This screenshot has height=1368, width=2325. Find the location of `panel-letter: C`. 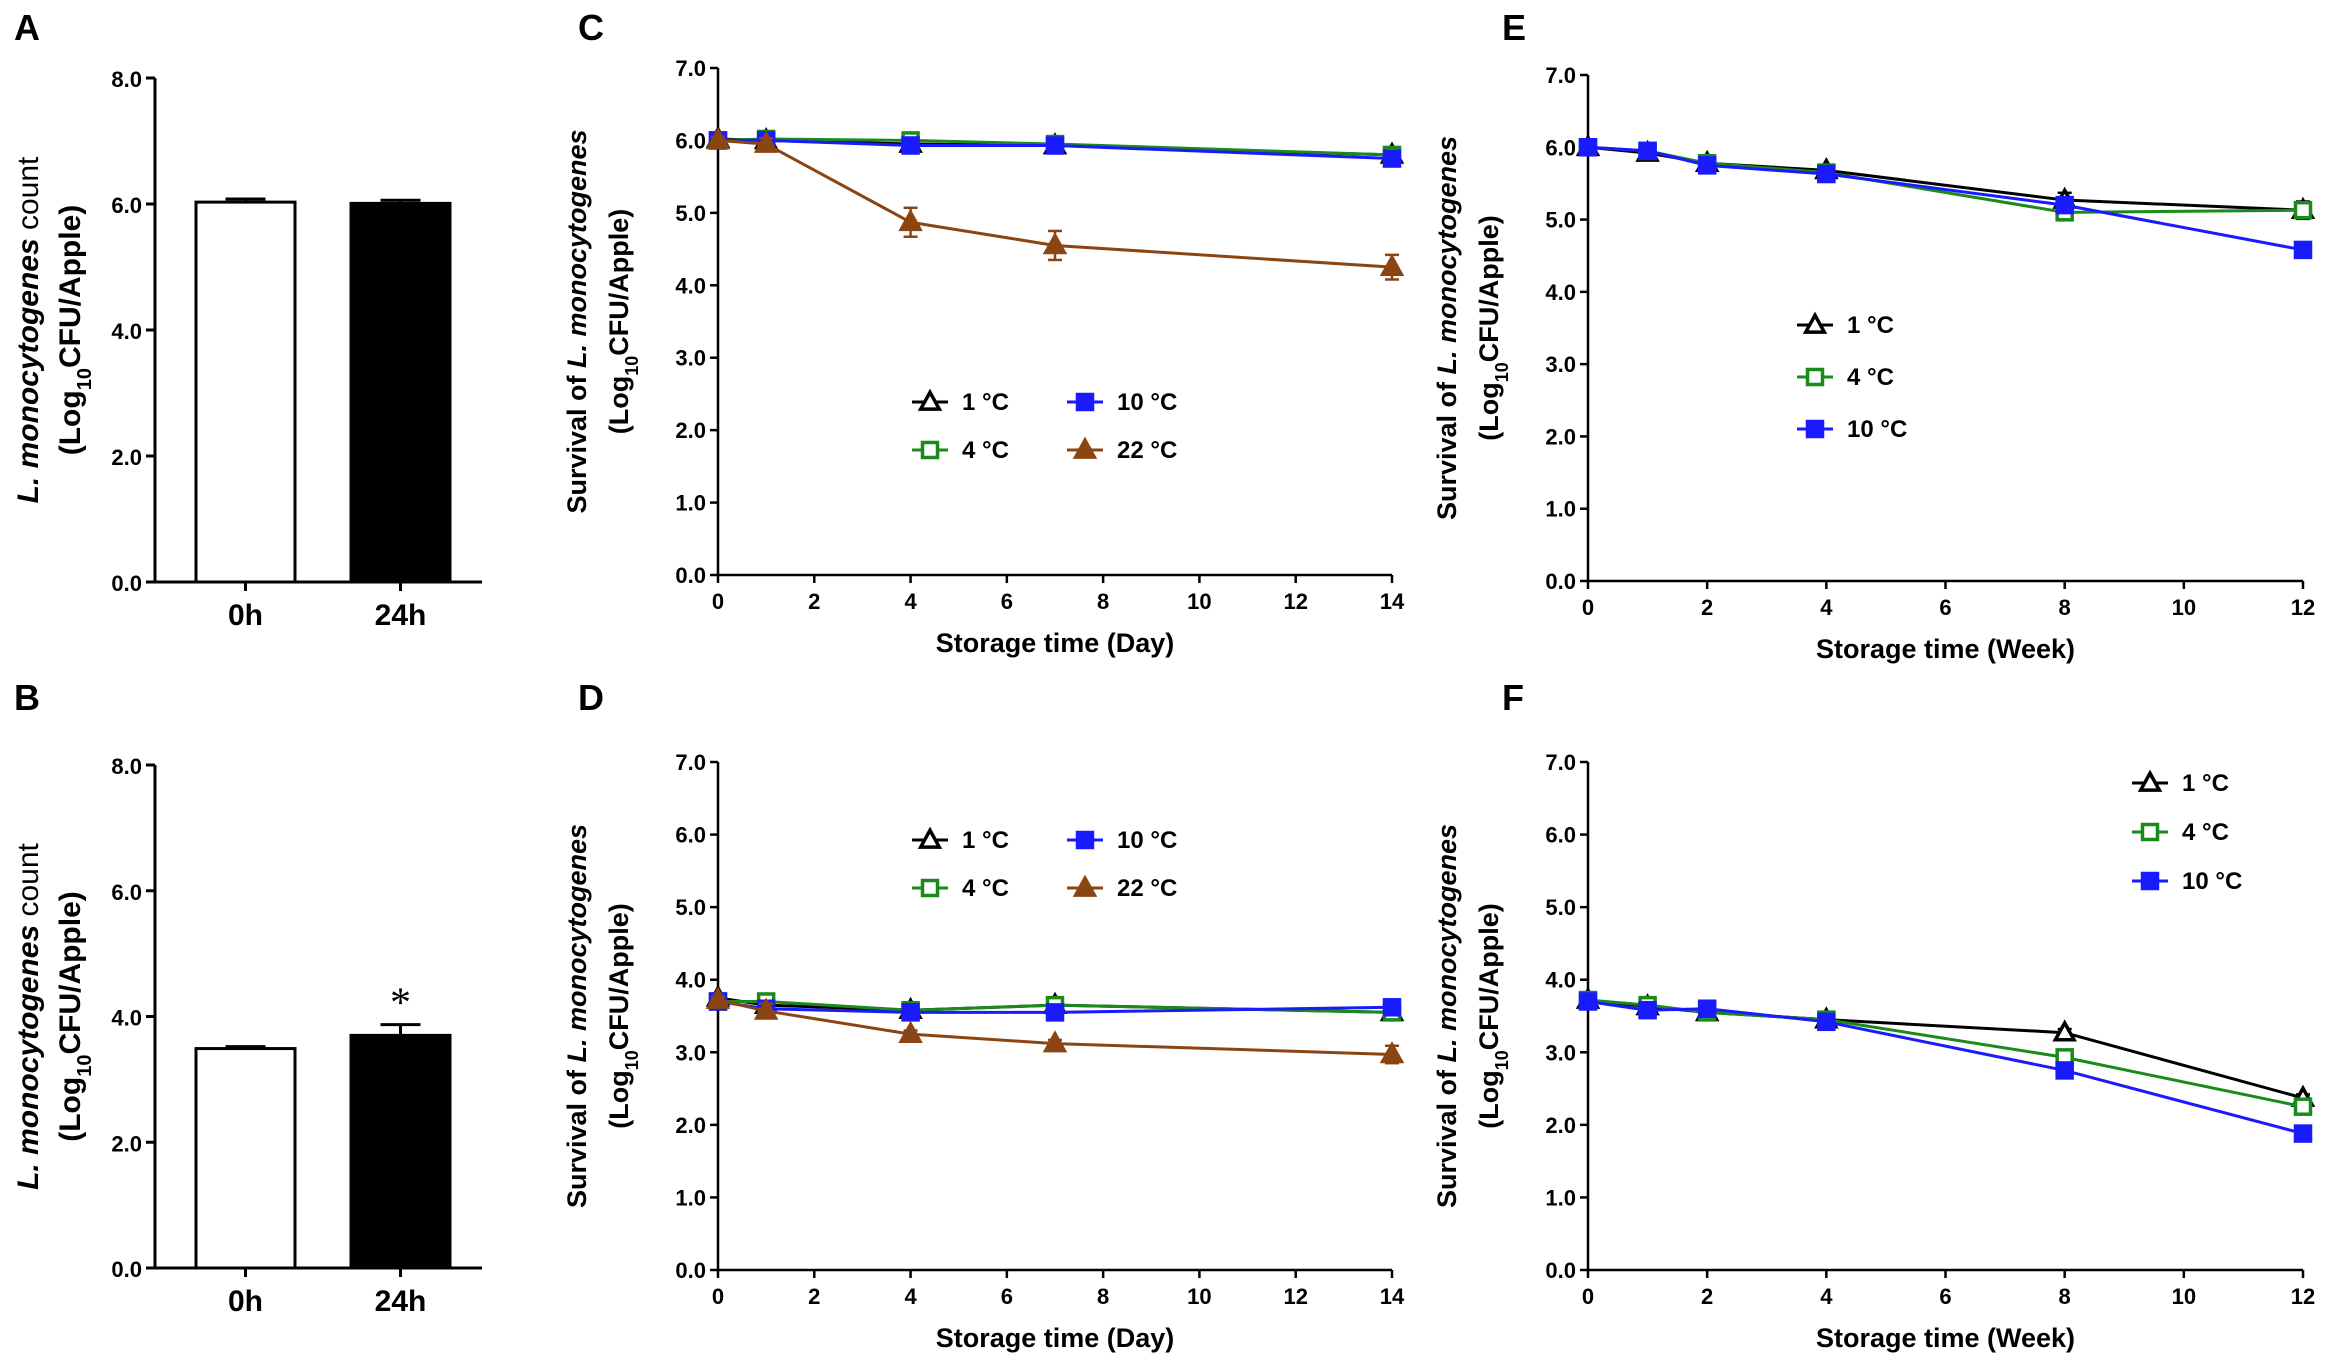

panel-letter: C is located at coordinates (591, 27).